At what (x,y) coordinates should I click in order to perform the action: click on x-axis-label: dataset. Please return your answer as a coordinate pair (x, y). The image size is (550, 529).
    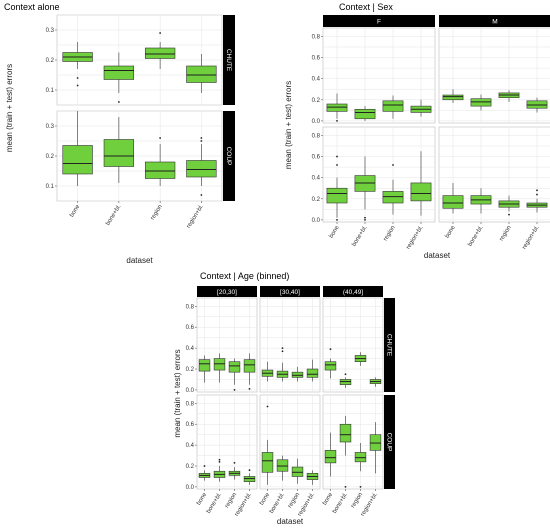
    Looking at the image, I should click on (290, 521).